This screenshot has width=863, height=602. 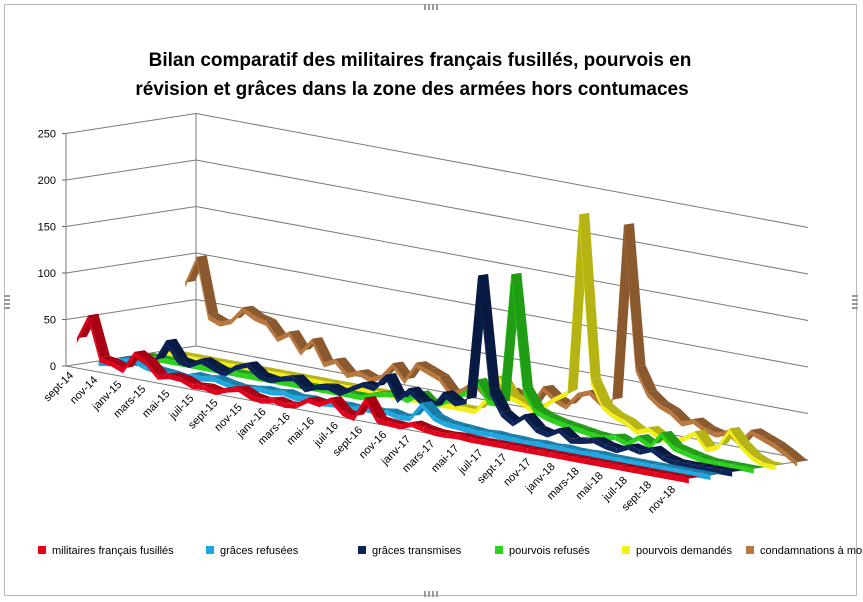 I want to click on resize-handle-bottom, so click(x=432, y=594).